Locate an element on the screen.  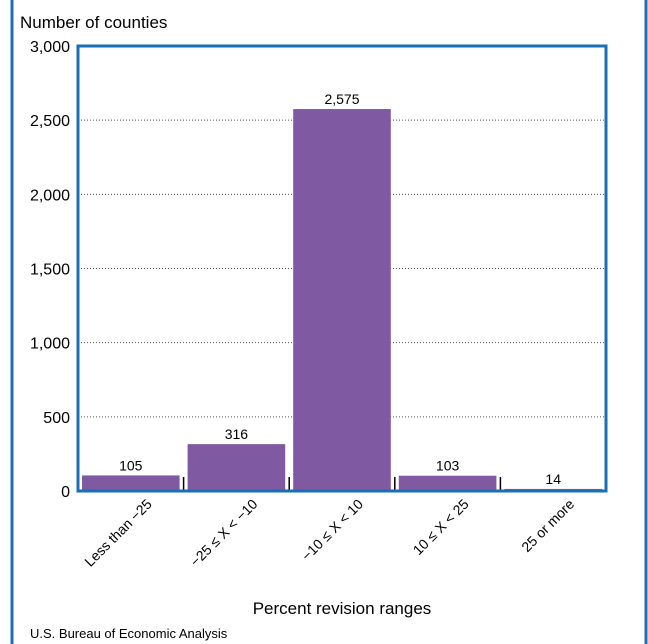
data-label: 105 is located at coordinates (131, 465).